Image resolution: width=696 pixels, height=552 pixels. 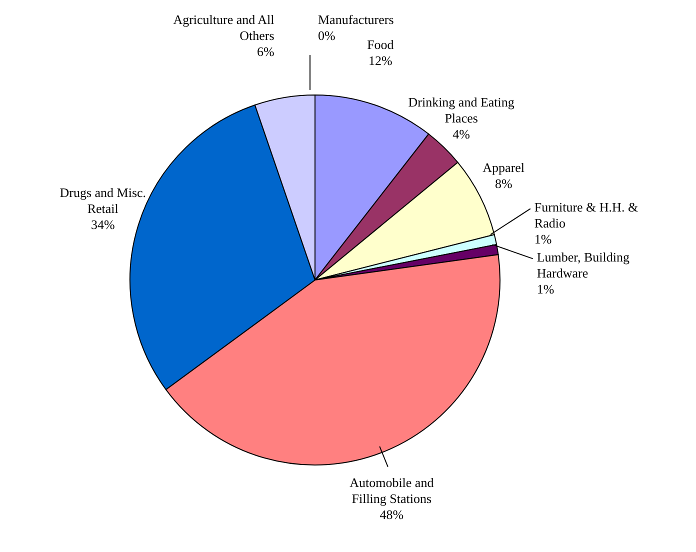 I want to click on slice-label: Drugs and Misc. Retail, so click(x=103, y=200).